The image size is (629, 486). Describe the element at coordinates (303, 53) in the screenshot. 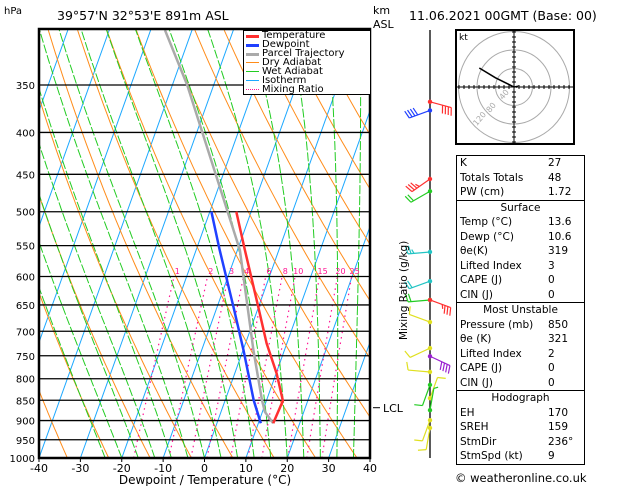

I see `legend-label: Parcel Trajectory` at that location.